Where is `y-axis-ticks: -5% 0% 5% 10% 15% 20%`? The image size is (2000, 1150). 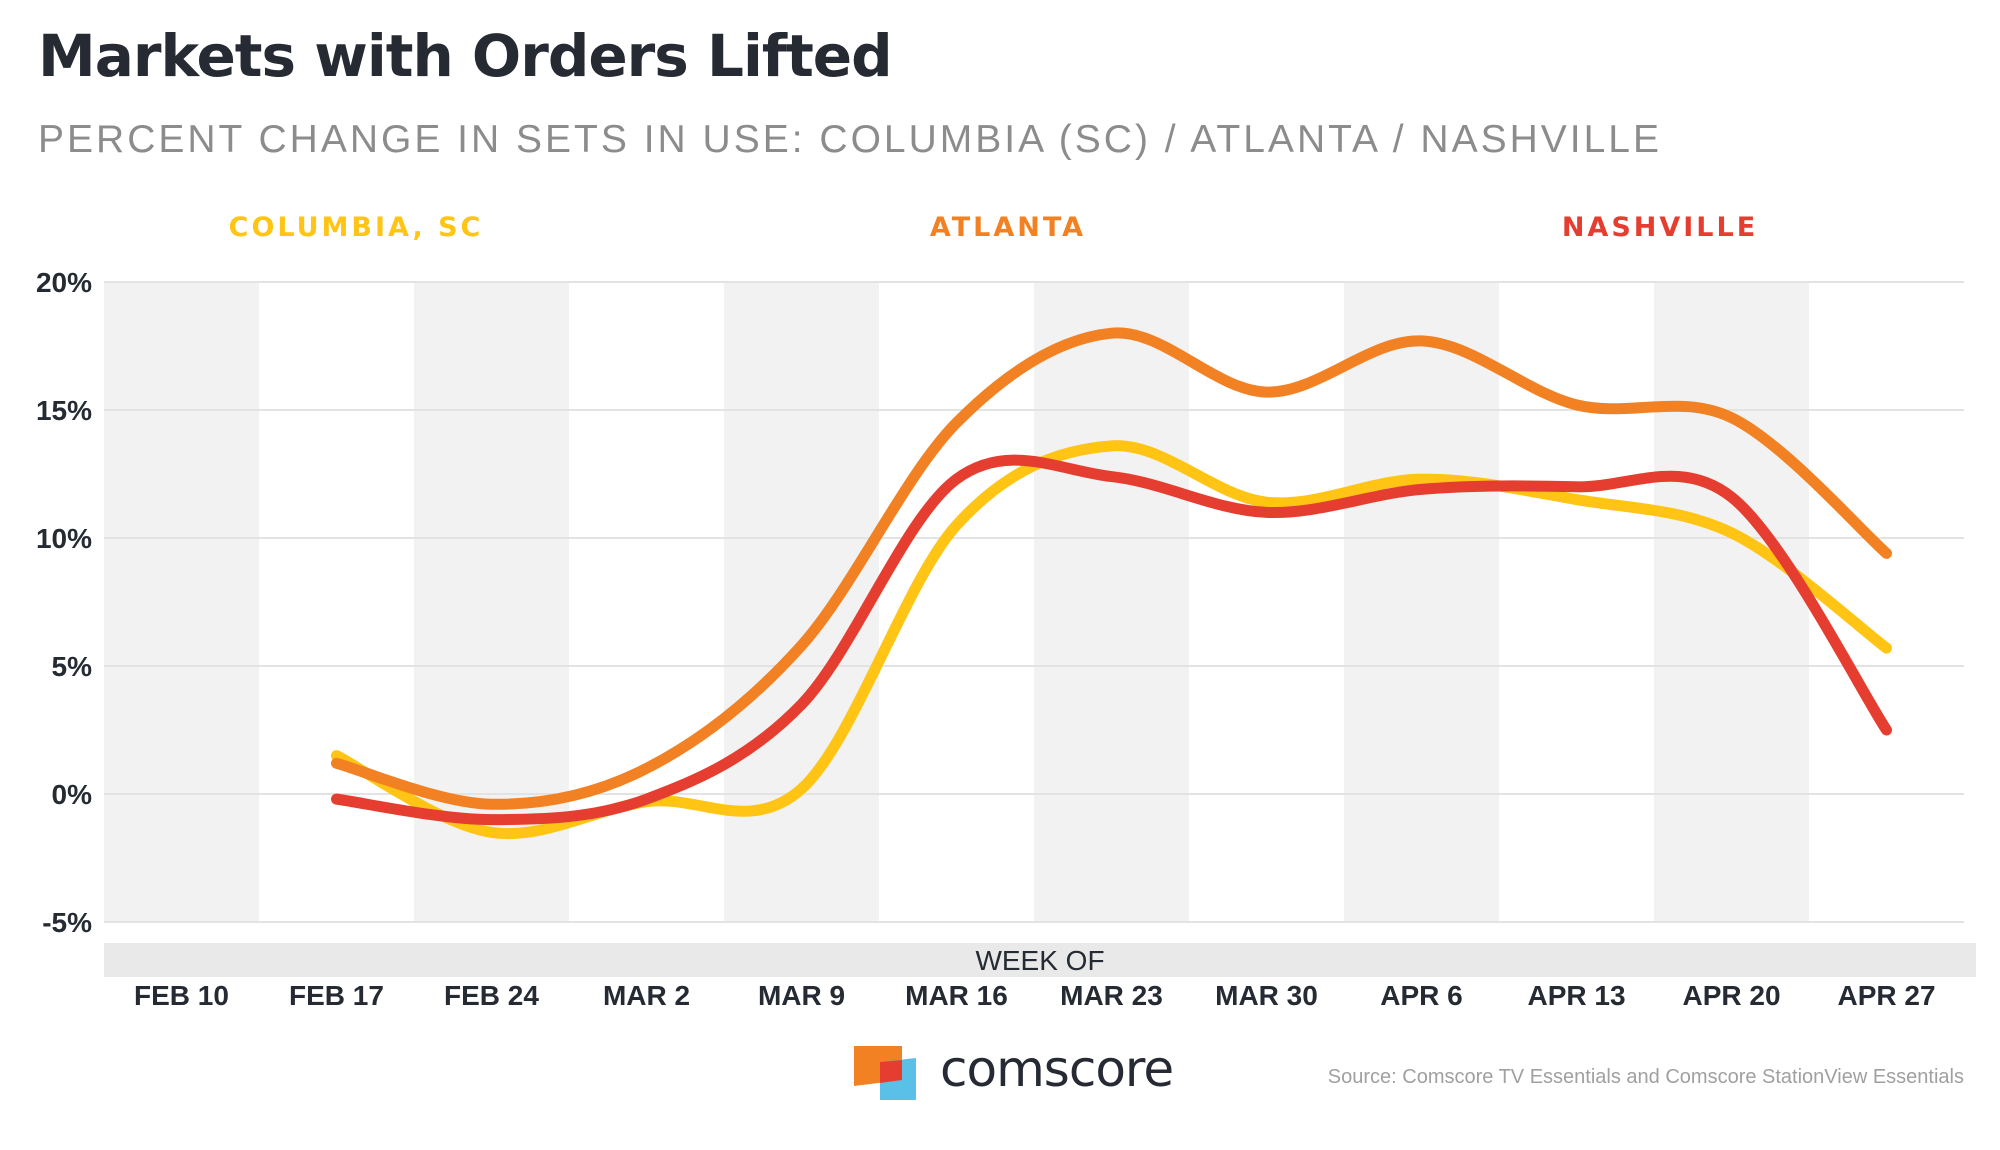
y-axis-ticks: -5% 0% 5% 10% 15% 20% is located at coordinates (64, 602).